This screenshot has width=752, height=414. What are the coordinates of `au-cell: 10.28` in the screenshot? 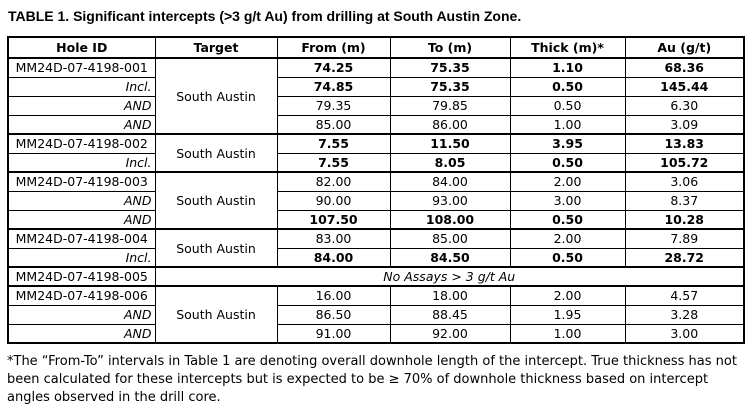 It's located at (684, 219).